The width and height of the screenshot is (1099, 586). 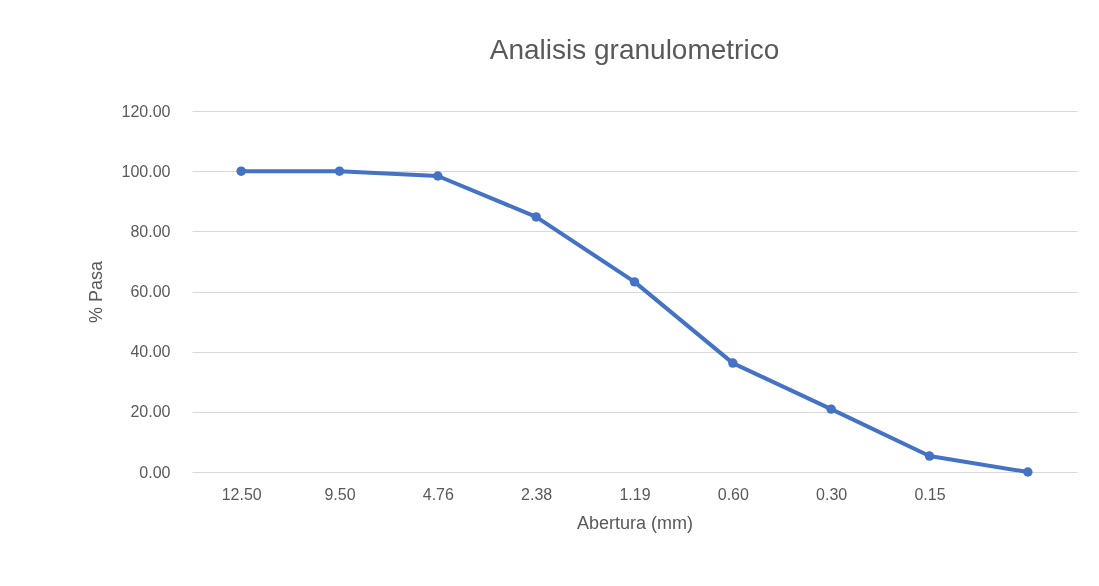 I want to click on x-axis-title: Abertura (mm), so click(x=635, y=522).